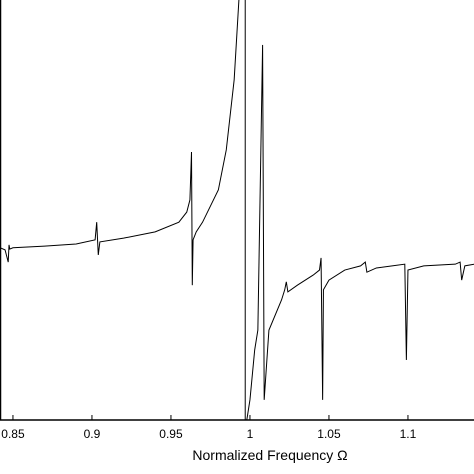 Image resolution: width=474 pixels, height=474 pixels. What do you see at coordinates (92, 434) in the screenshot?
I see `x-tick-label: 0.9` at bounding box center [92, 434].